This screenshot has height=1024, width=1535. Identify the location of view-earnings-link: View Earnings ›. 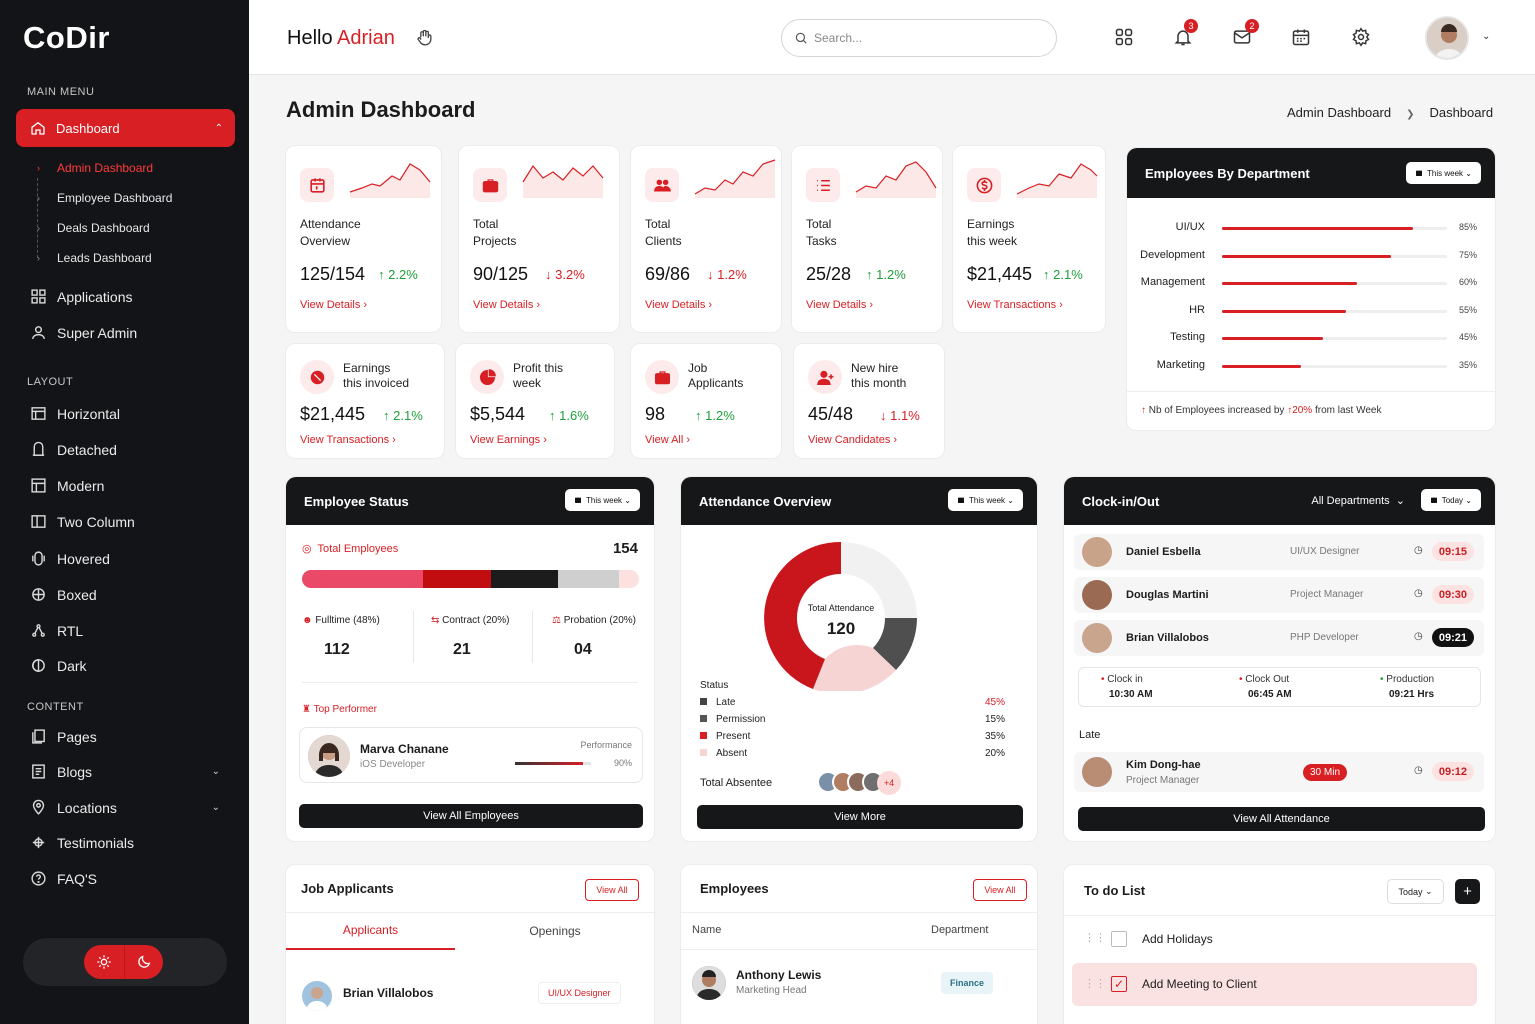
(508, 440).